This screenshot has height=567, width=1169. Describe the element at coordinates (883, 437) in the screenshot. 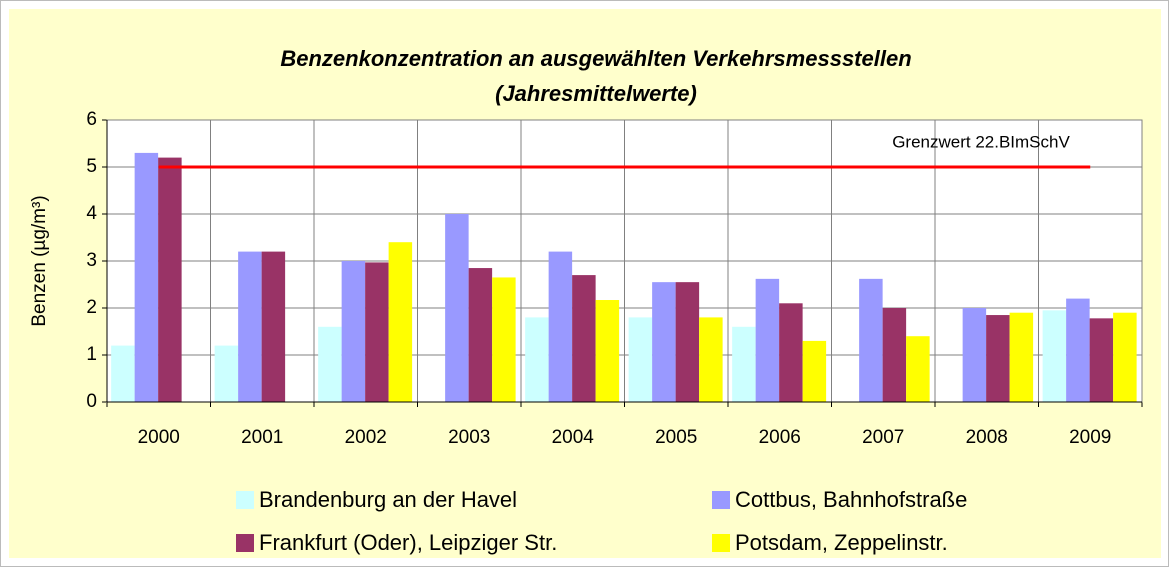

I see `x-tick-label: 2007` at that location.